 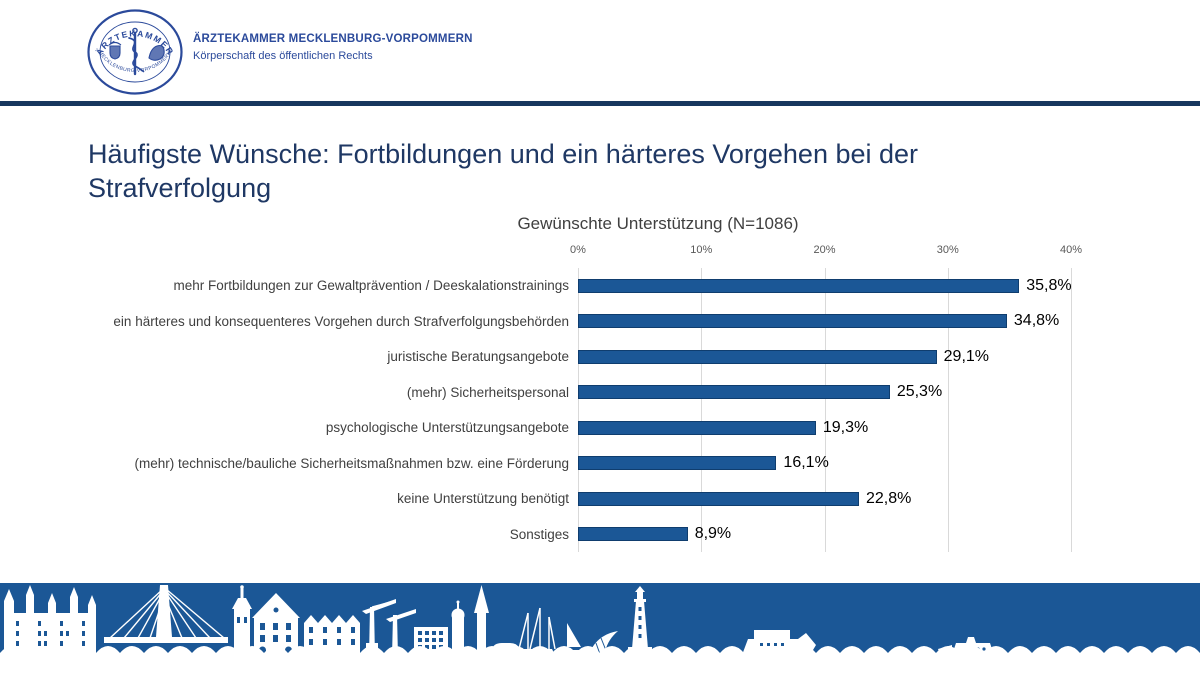 What do you see at coordinates (283, 56) in the screenshot?
I see `org-subtitle: Körperschaft des öffentlichen Rechts` at bounding box center [283, 56].